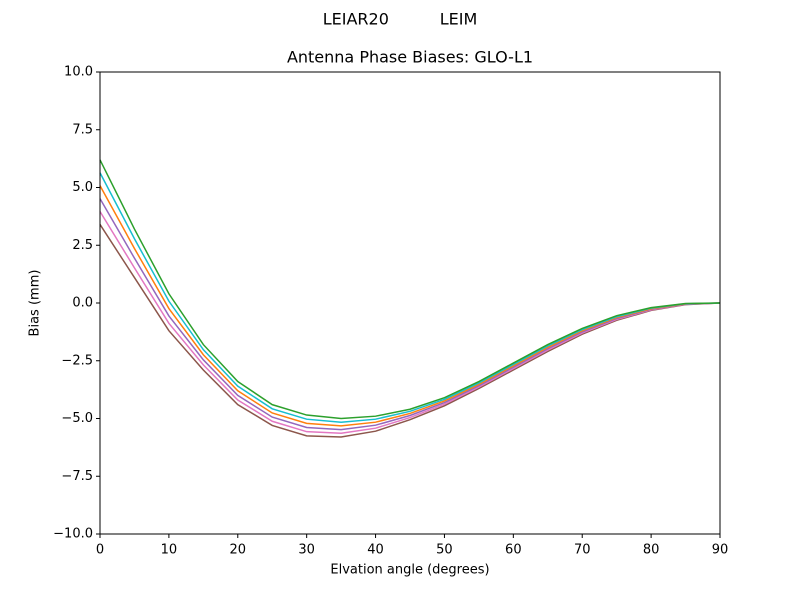  Describe the element at coordinates (82, 187) in the screenshot. I see `y-tick-label: 5.0` at that location.